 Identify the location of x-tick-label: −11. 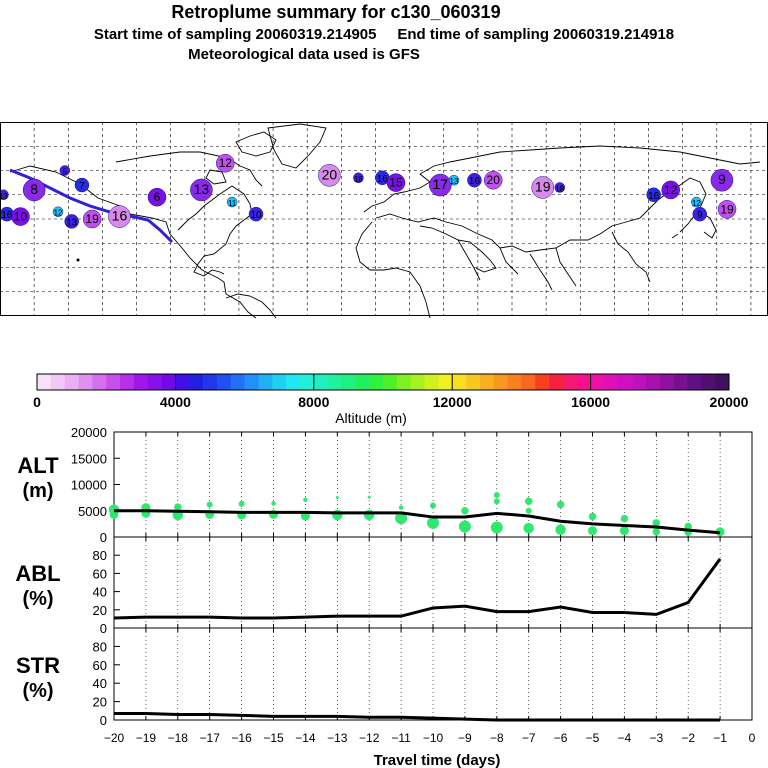
(401, 738).